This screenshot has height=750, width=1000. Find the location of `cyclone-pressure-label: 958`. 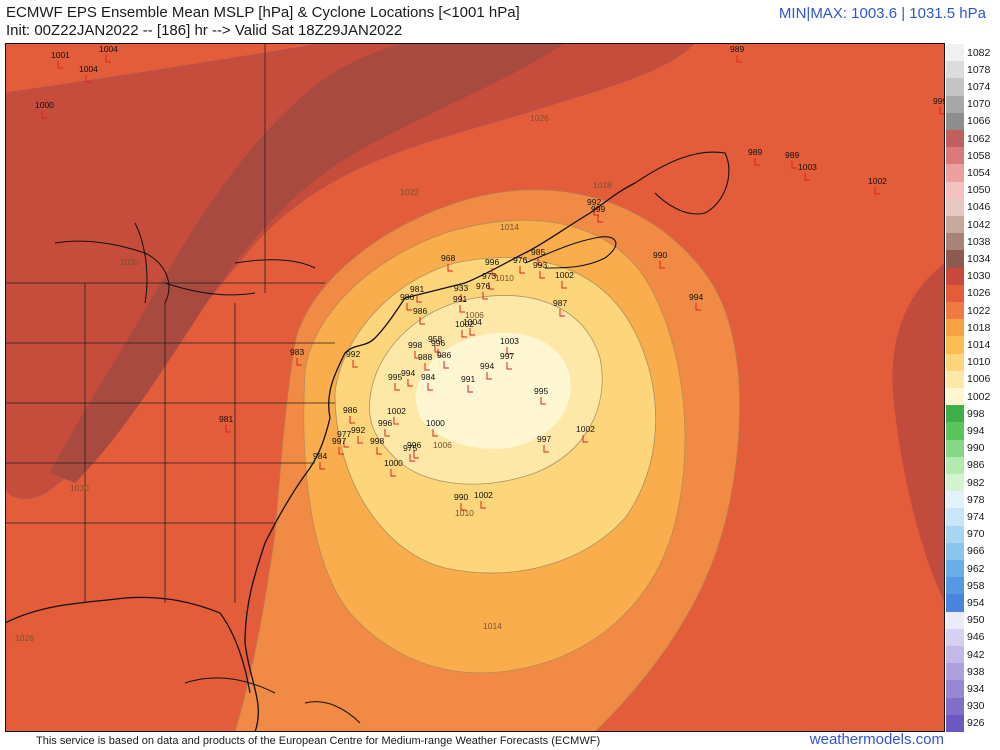

cyclone-pressure-label: 958 is located at coordinates (435, 339).